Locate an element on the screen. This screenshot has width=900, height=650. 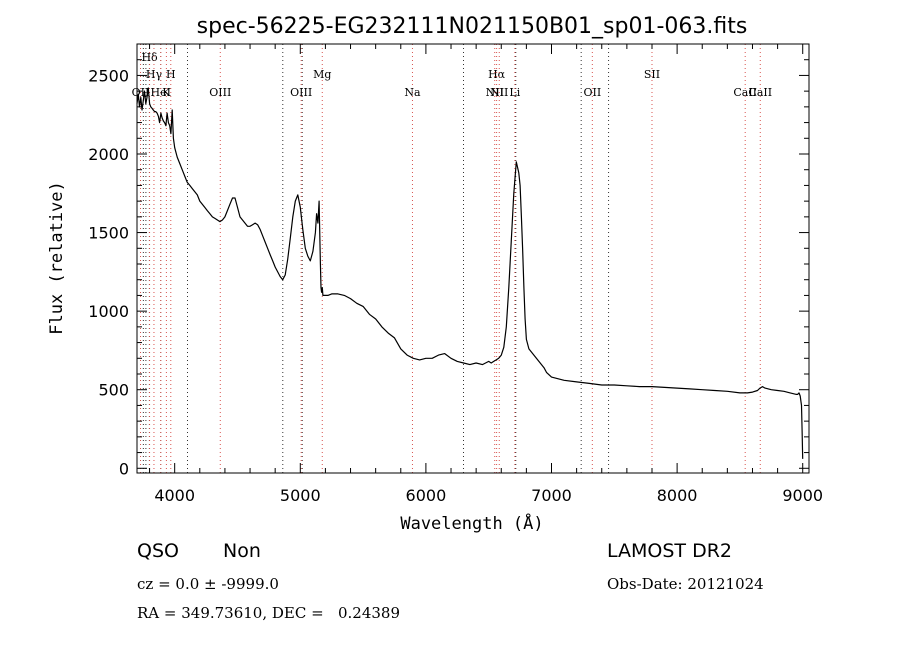
x-tick-label: 7000 is located at coordinates (551, 495).